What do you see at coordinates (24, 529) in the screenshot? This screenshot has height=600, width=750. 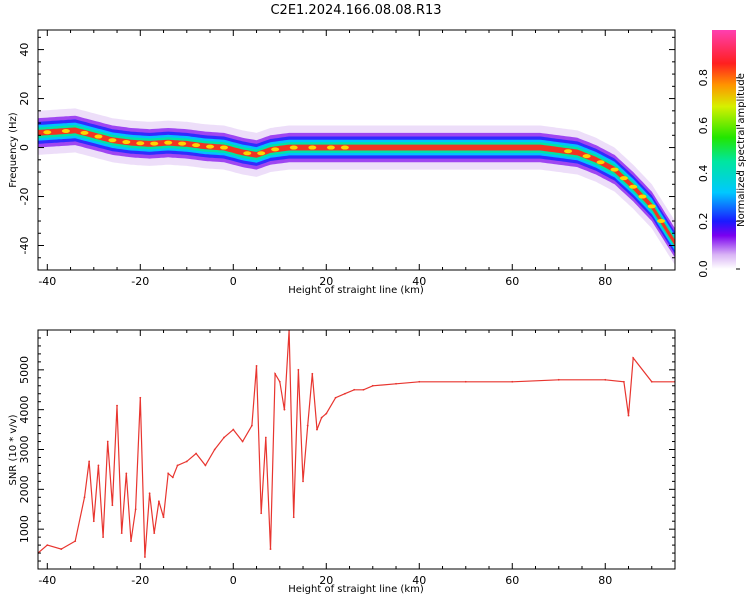 I see `snr-ytick-label: 1000` at bounding box center [24, 529].